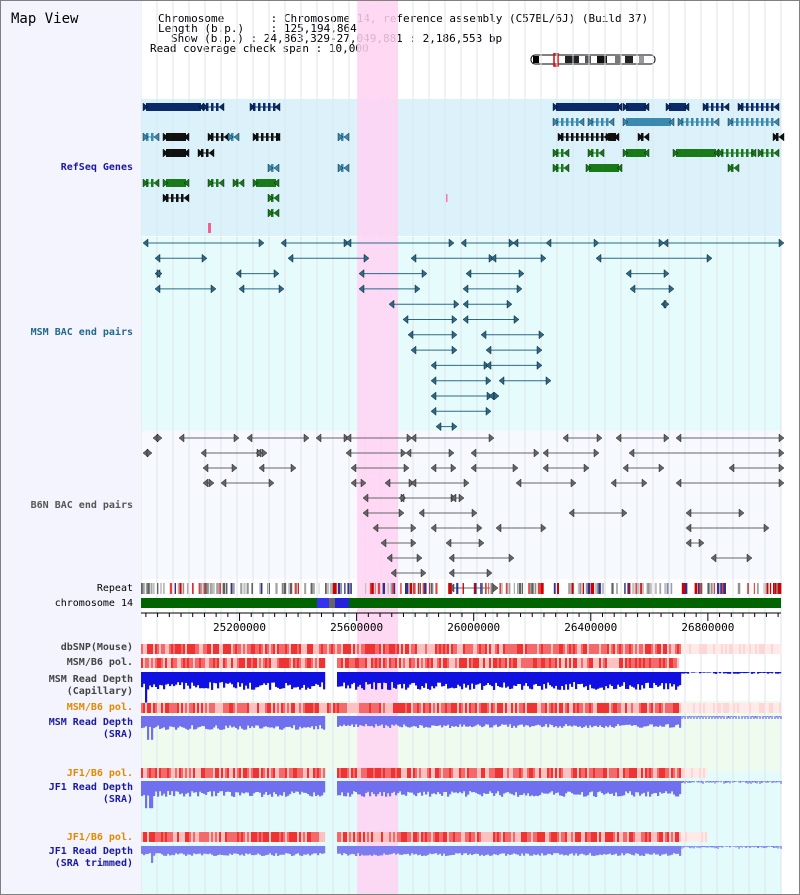 This screenshot has width=800, height=895. What do you see at coordinates (90, 679) in the screenshot?
I see `track-label-msm-depth-capillary: MSM Read Depth` at bounding box center [90, 679].